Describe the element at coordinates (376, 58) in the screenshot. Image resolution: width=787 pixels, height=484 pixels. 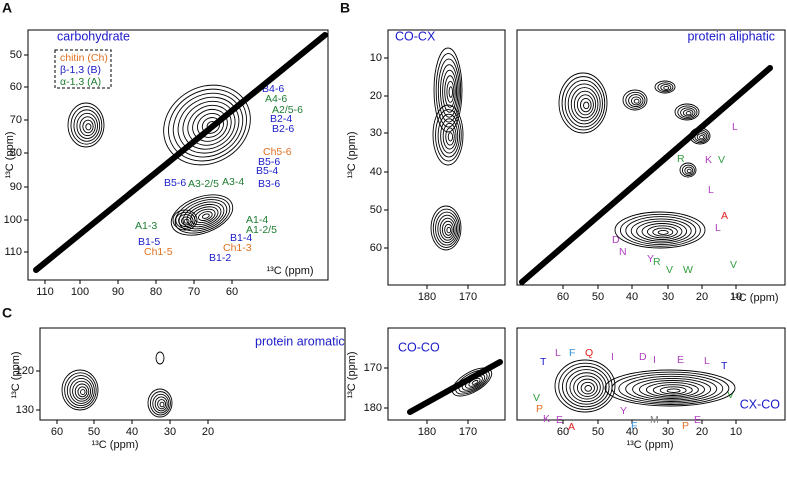
I see `y-tick-label: 10` at that location.